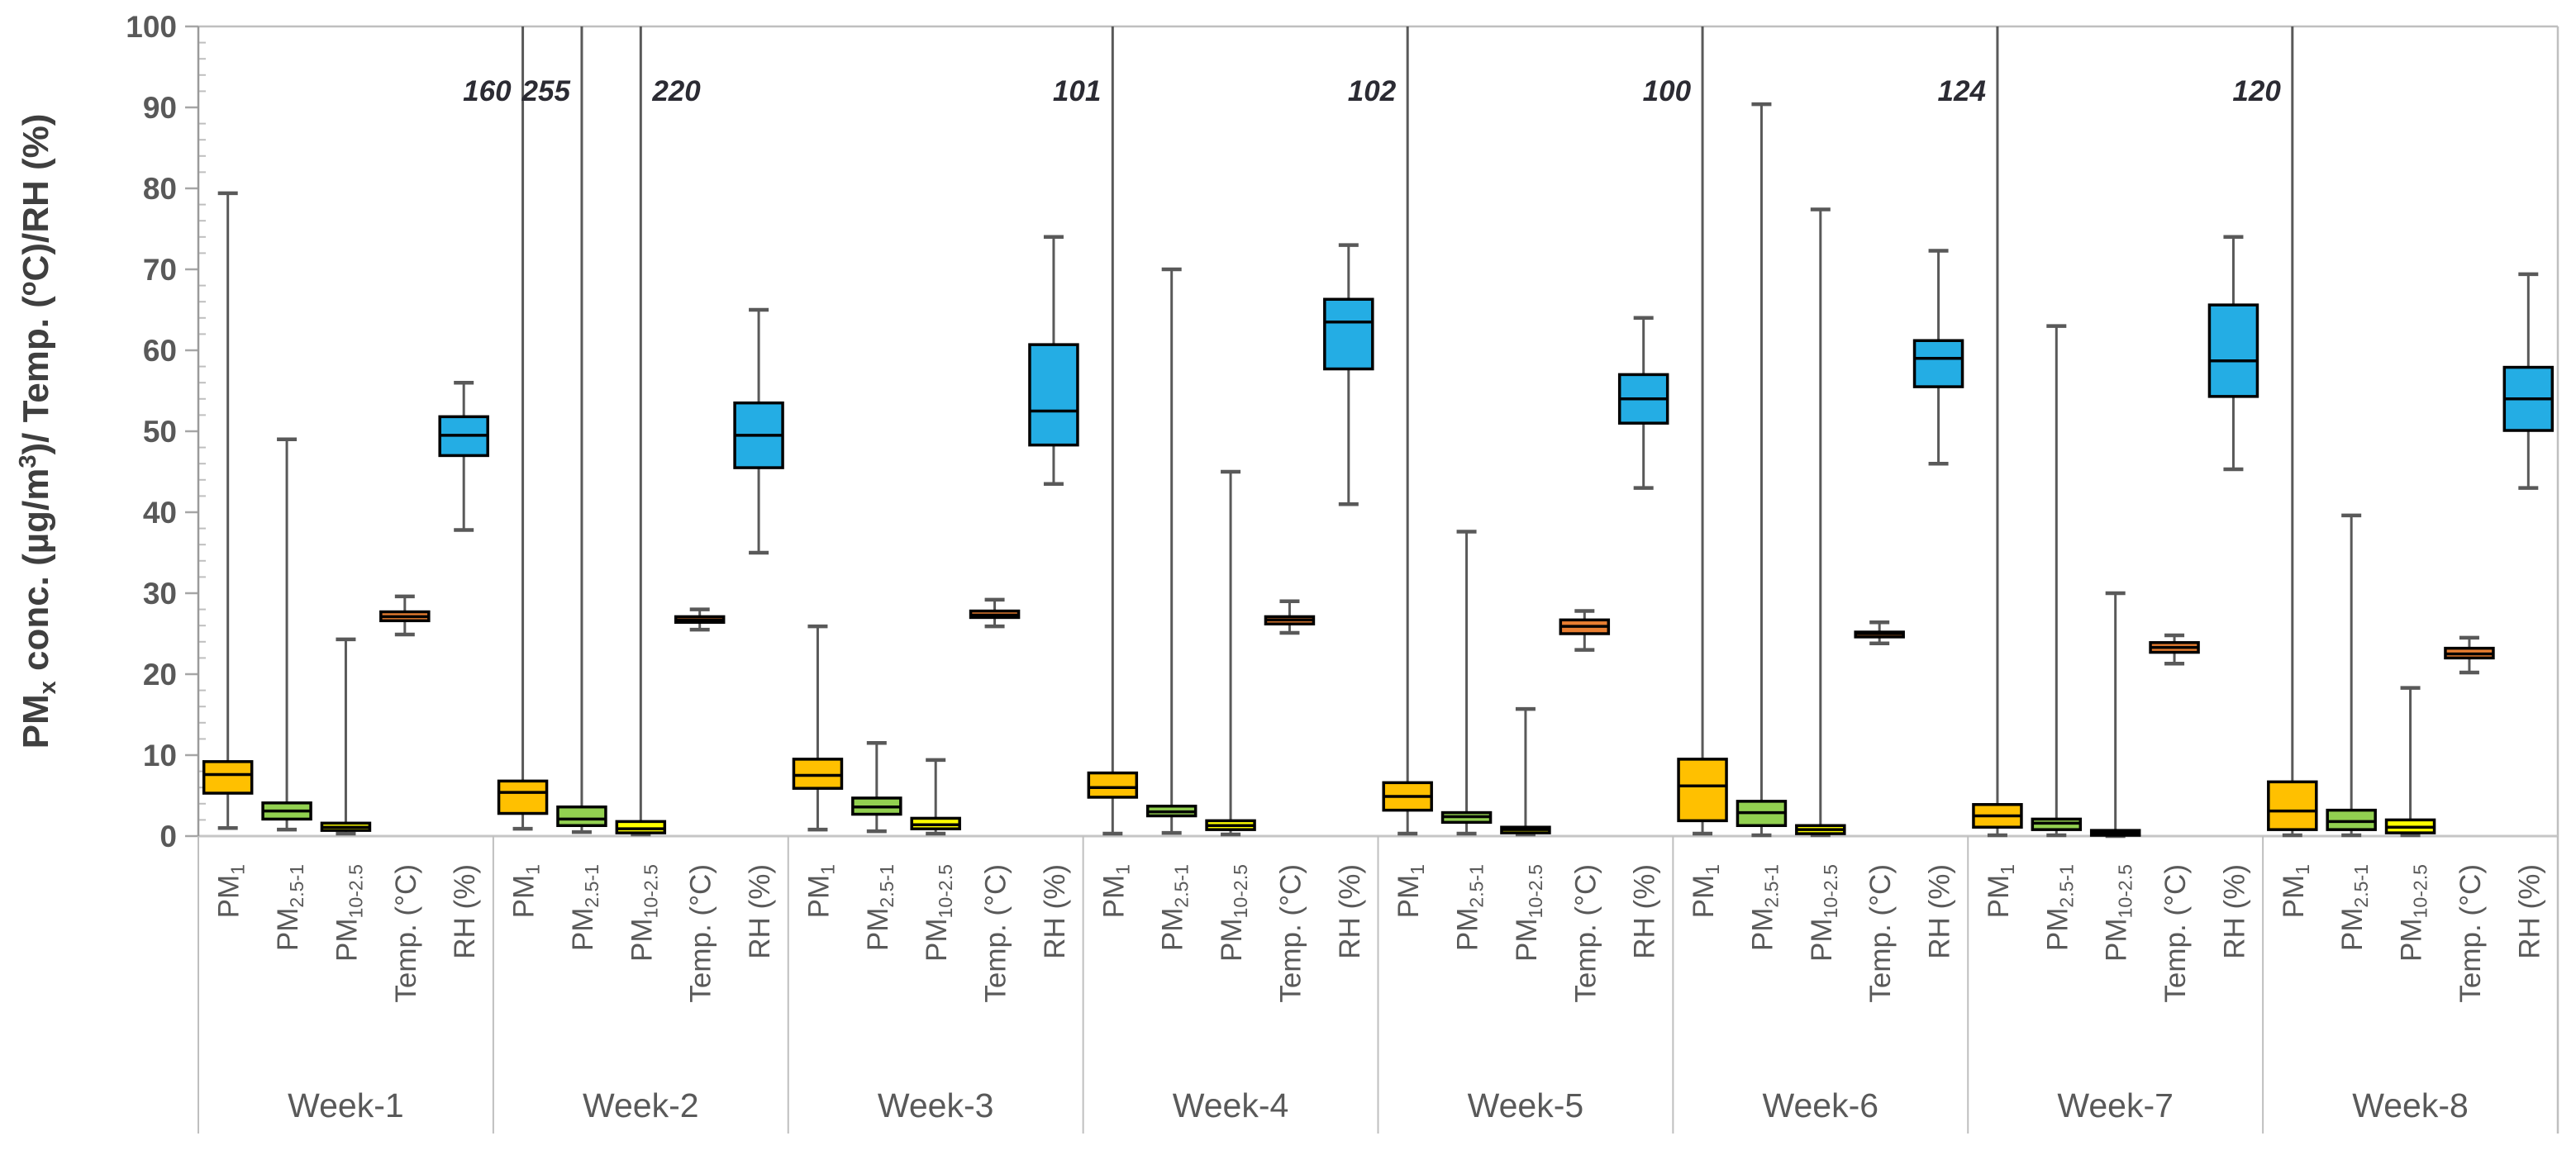  I want to click on category-label-week7-pm1-segment: 1, so click(2008, 869).